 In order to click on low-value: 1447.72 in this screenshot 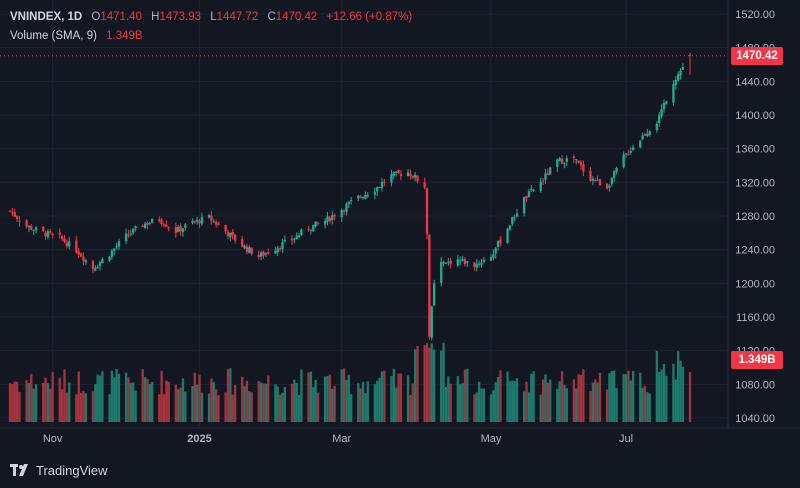, I will do `click(237, 17)`.